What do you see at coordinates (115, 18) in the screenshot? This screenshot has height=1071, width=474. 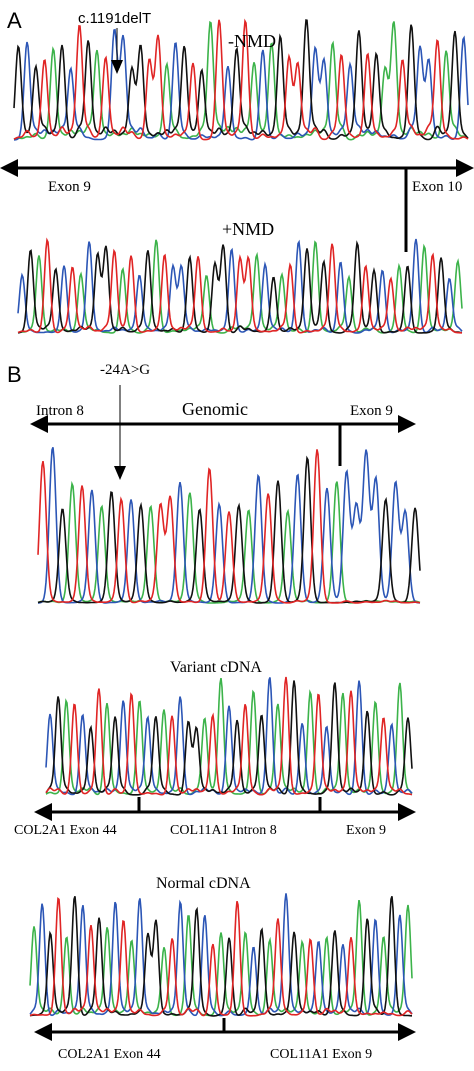 I see `mutation-label-a: c.1191delT` at bounding box center [115, 18].